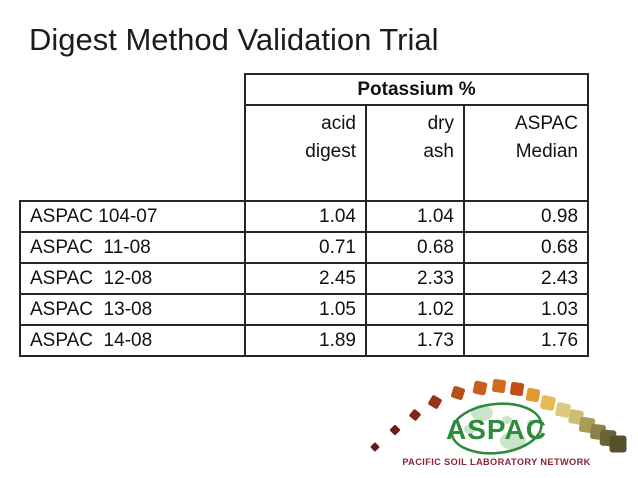  I want to click on dry-ash-value-cell: 1.04, so click(415, 216).